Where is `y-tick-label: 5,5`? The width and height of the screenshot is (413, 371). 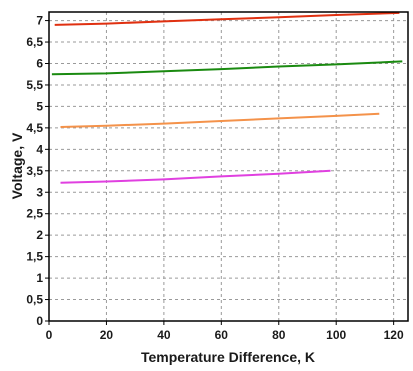
y-tick-label: 5,5 is located at coordinates (34, 85).